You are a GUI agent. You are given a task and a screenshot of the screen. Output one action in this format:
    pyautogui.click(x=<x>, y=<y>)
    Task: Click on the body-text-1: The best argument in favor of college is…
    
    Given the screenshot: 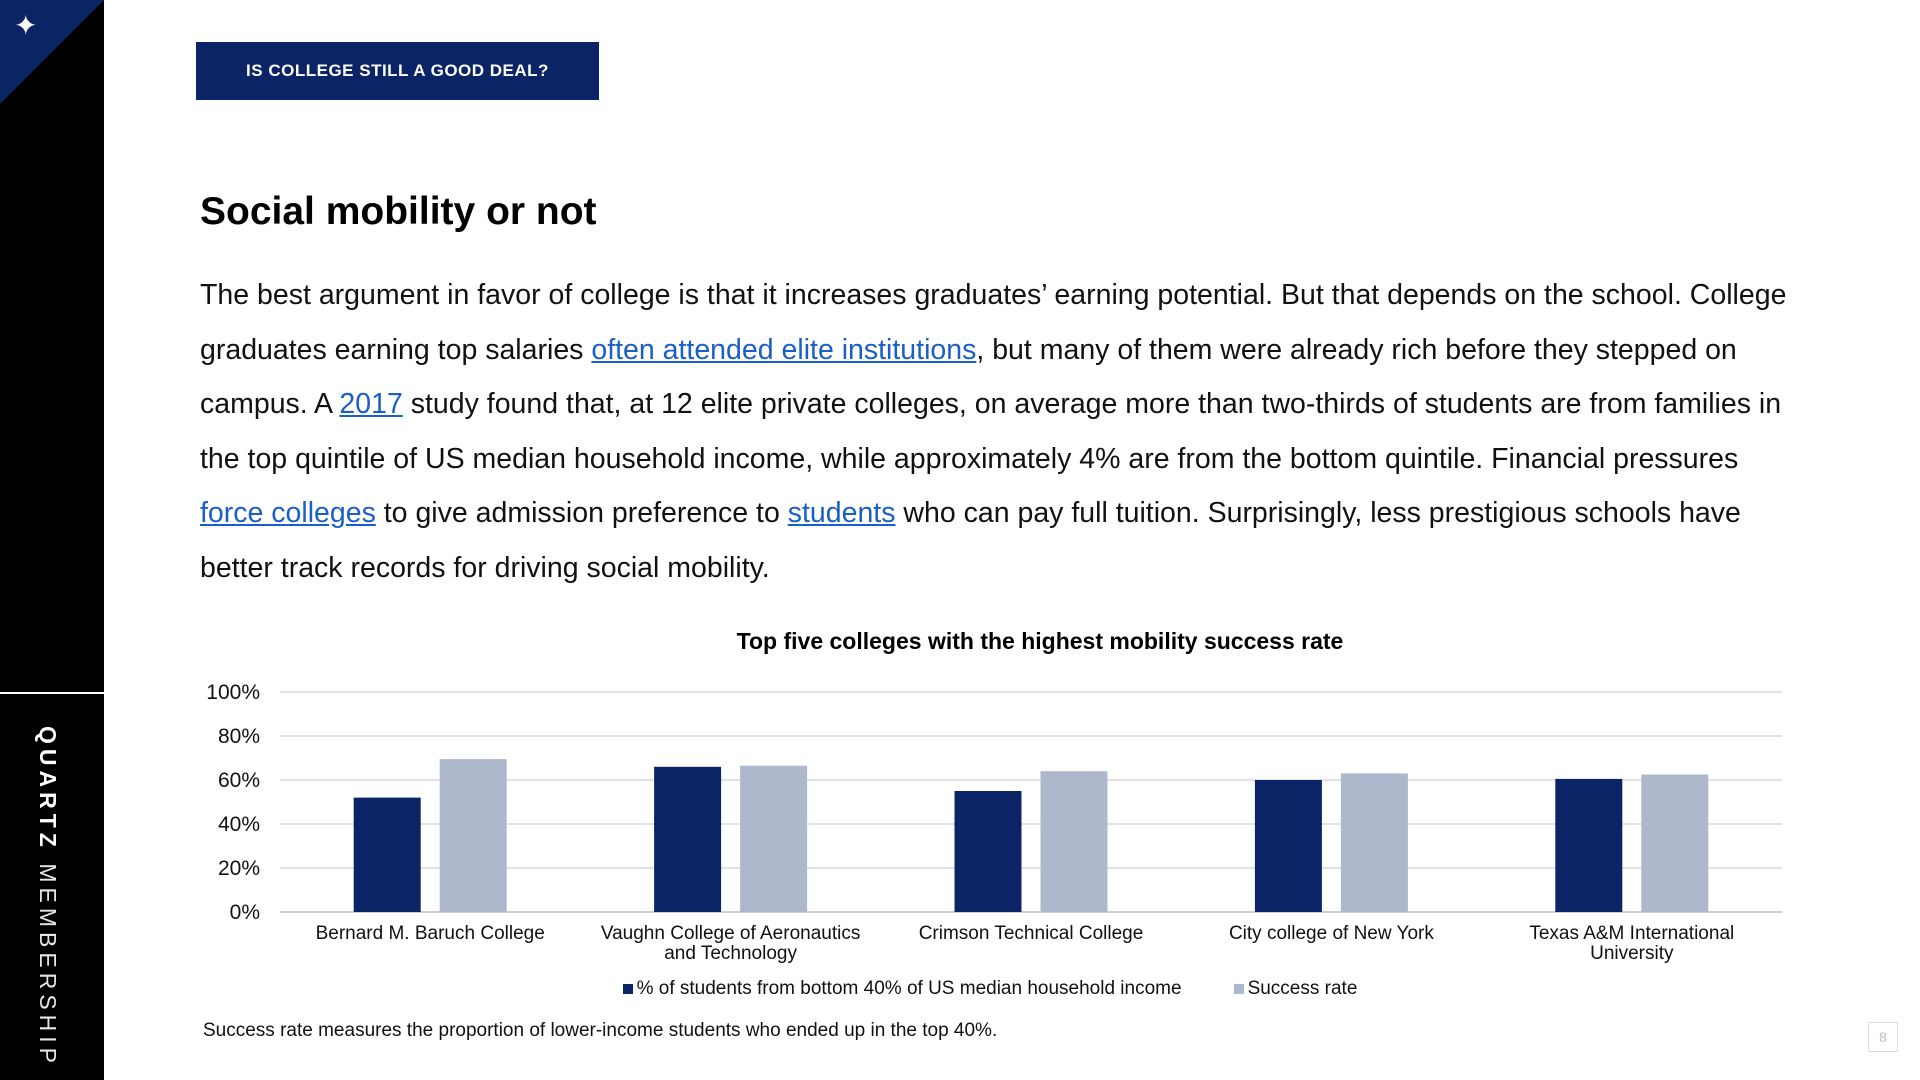 What is the action you would take?
    pyautogui.click(x=993, y=322)
    